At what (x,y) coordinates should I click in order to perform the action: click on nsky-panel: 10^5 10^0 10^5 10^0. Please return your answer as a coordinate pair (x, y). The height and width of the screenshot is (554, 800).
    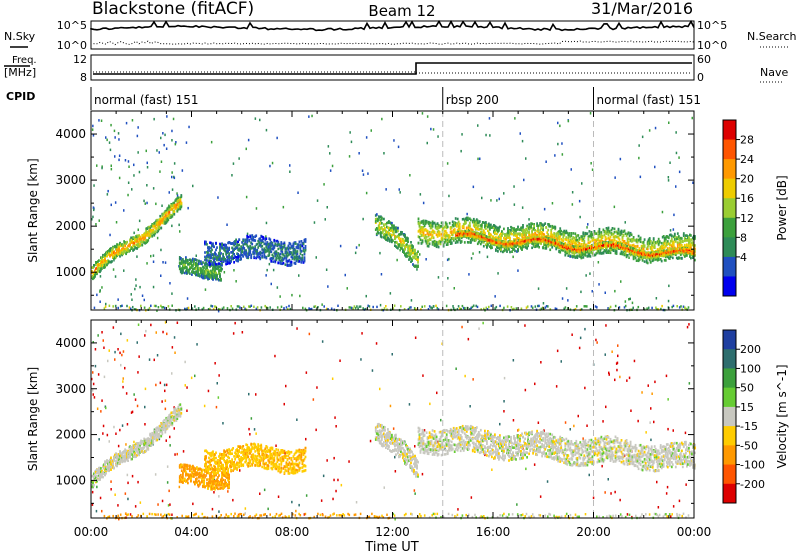
    Looking at the image, I should click on (392, 35).